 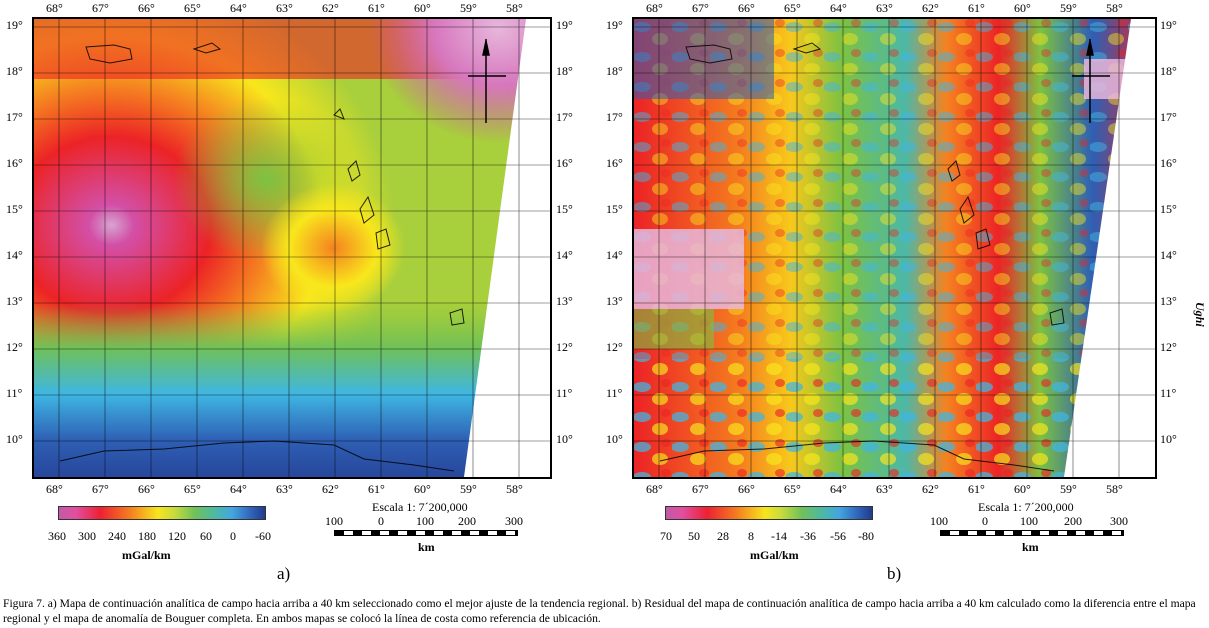 What do you see at coordinates (666, 536) in the screenshot?
I see `colorbar-tick: 70` at bounding box center [666, 536].